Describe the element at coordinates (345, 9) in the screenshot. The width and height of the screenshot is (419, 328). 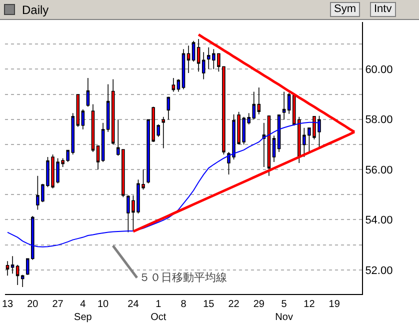
I see `toolbar-button: Sym` at that location.